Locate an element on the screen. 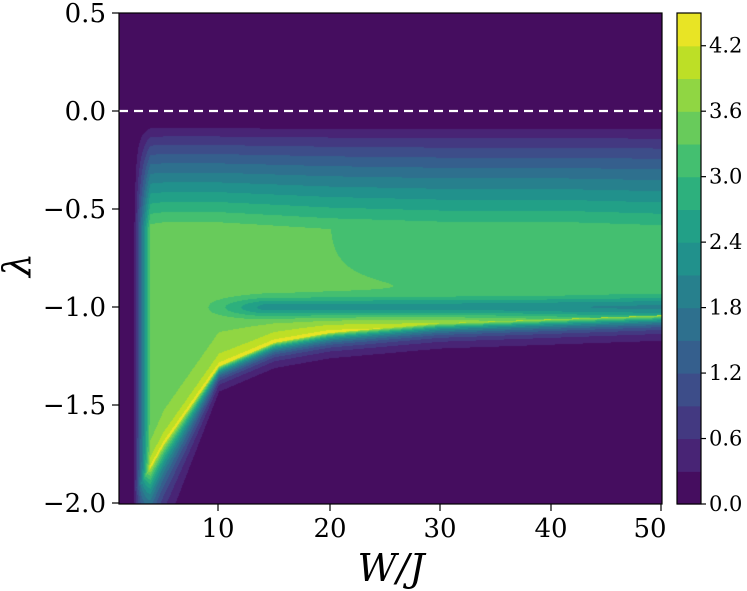 This screenshot has width=747, height=591. colorbar-ticks: 0.0 0.6 1.2 1.8 2.4 3.0 3.6 4.2 is located at coordinates (721, 275).